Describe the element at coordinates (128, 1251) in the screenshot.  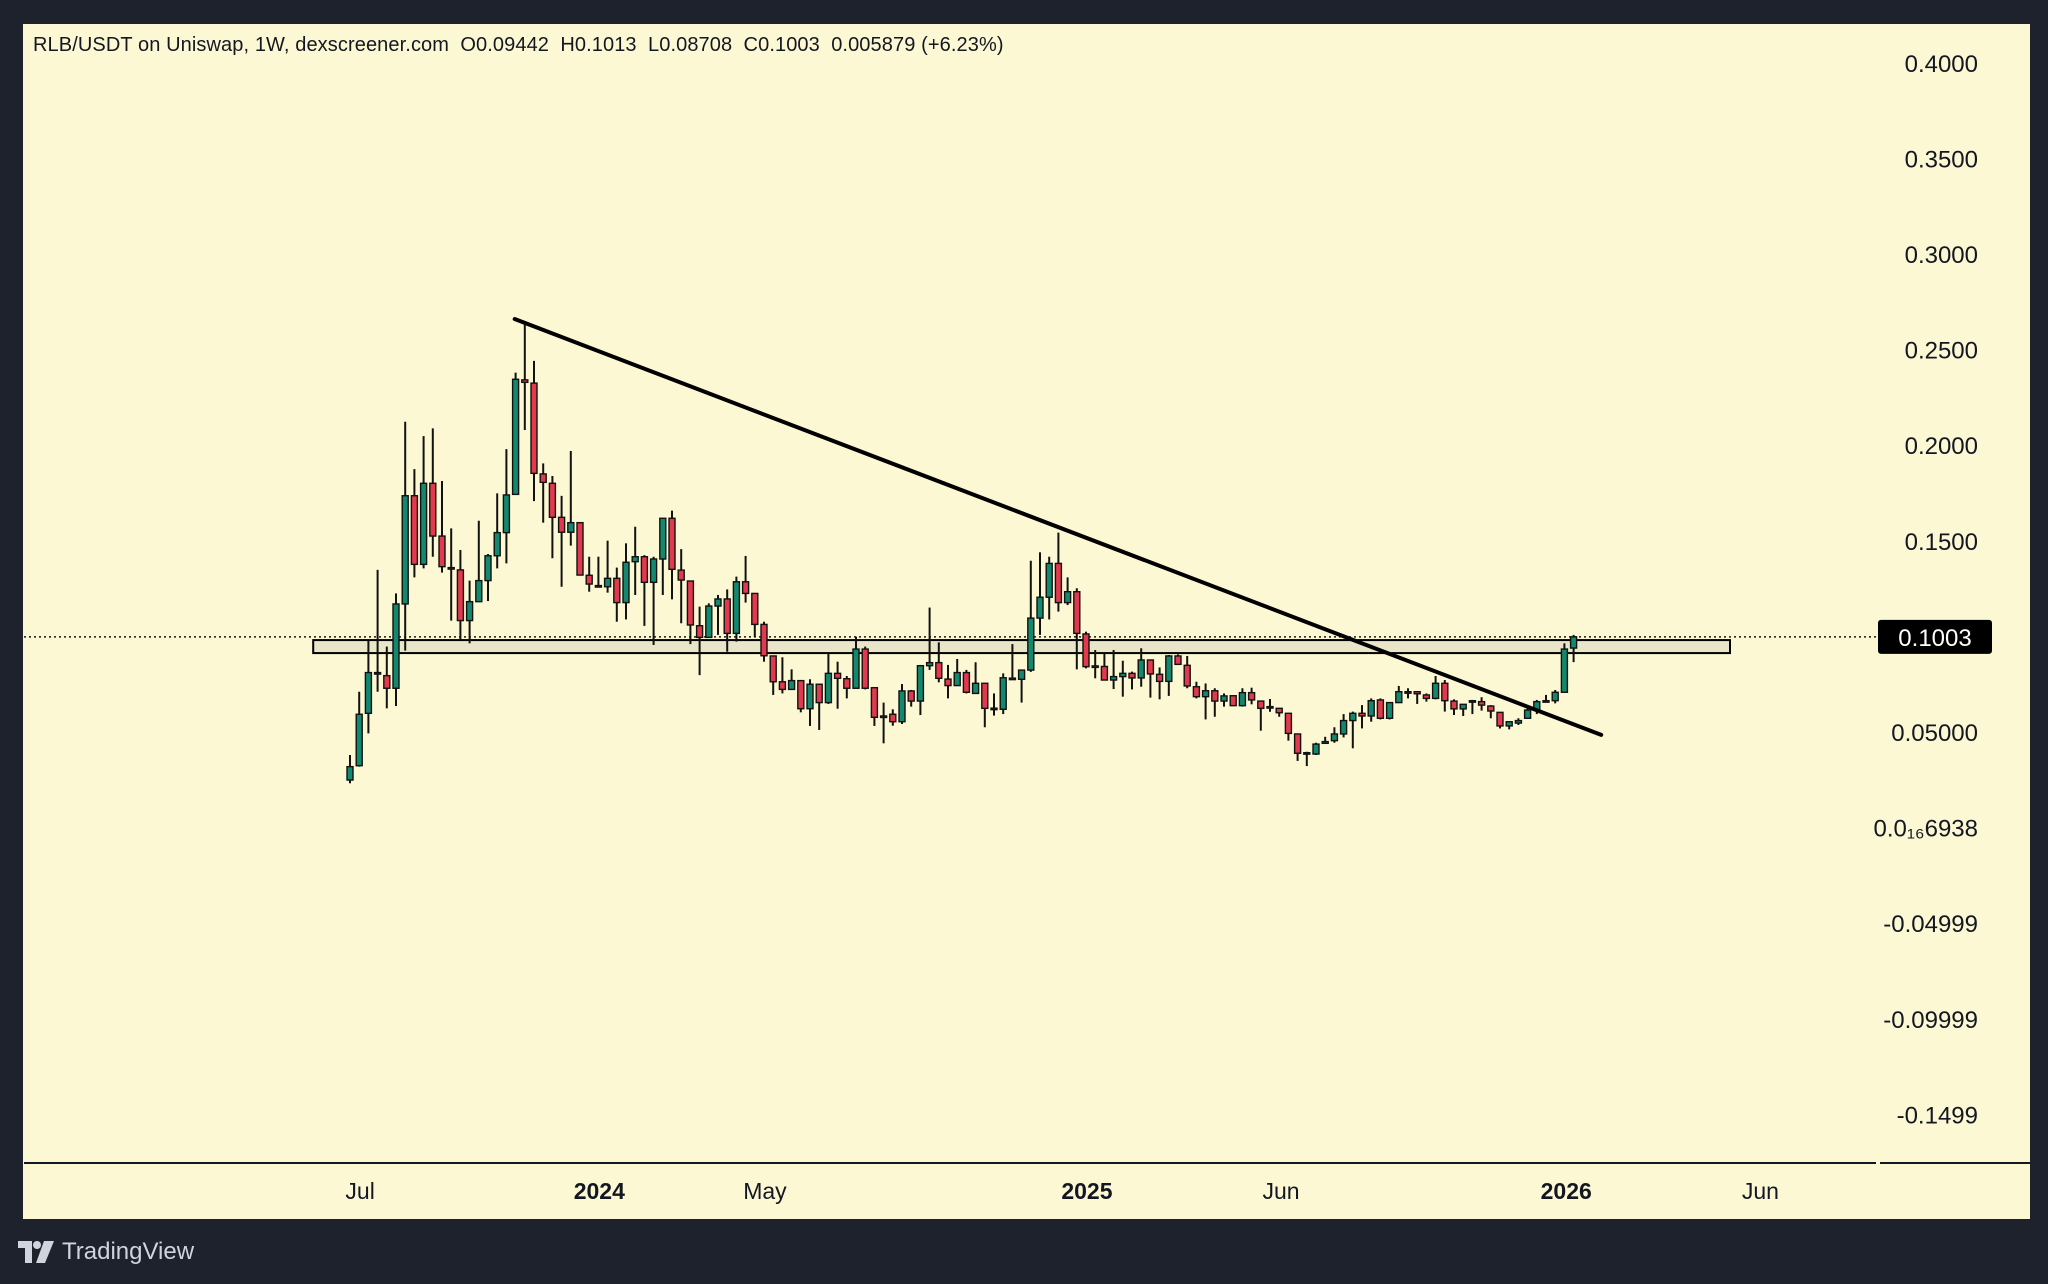
I see `tradingview-logo-text: TradingView` at that location.